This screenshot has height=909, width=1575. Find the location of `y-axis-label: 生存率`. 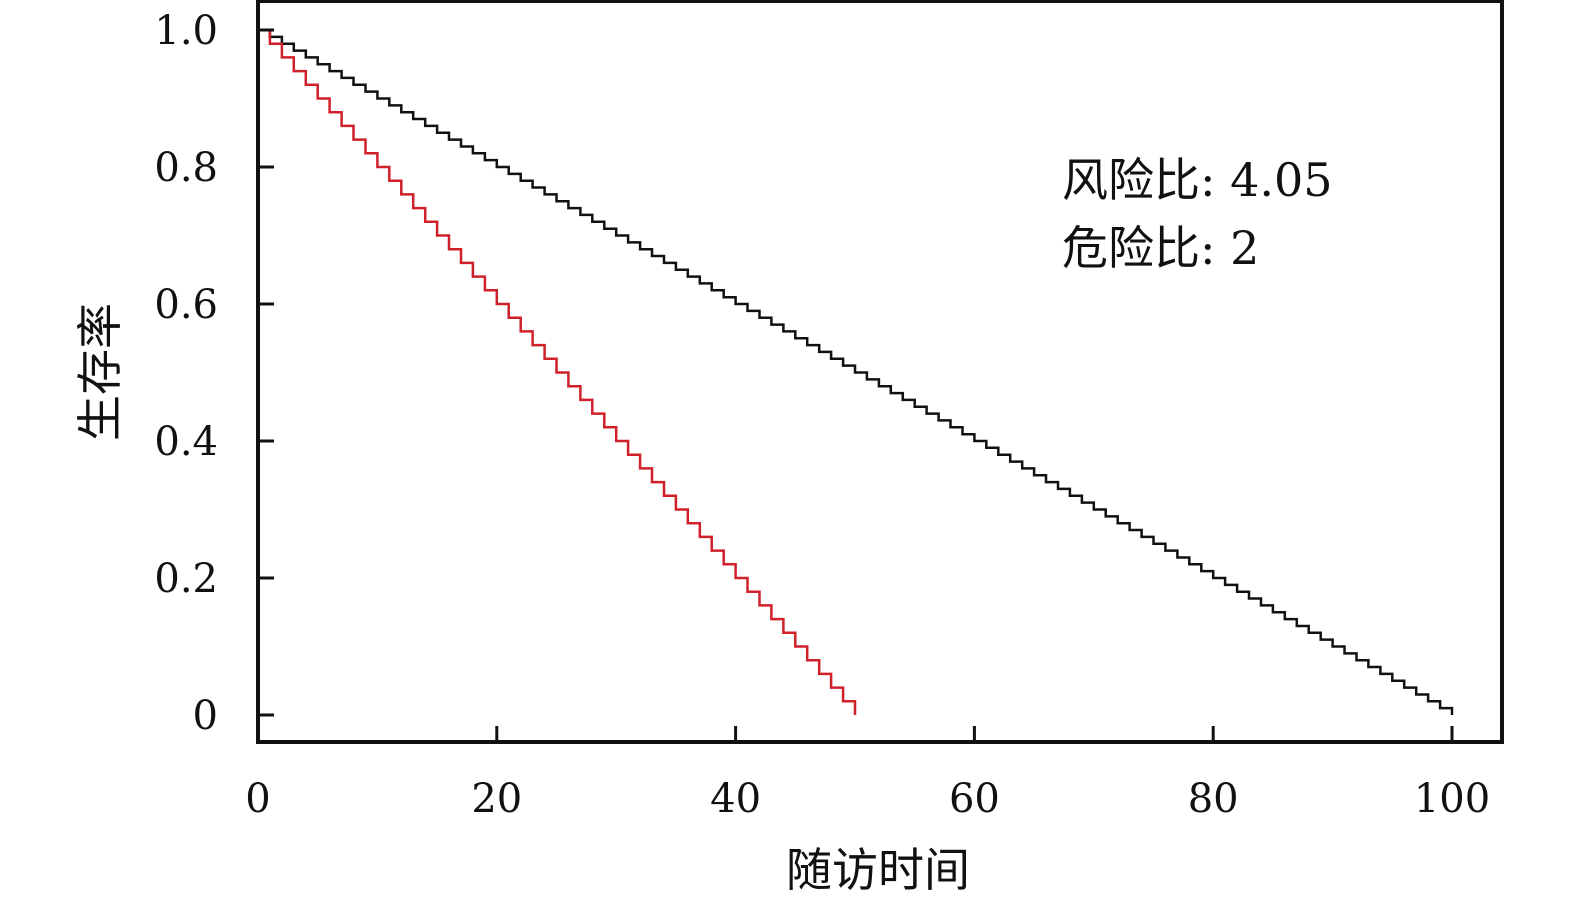

y-axis-label: 生存率 is located at coordinates (100, 372).